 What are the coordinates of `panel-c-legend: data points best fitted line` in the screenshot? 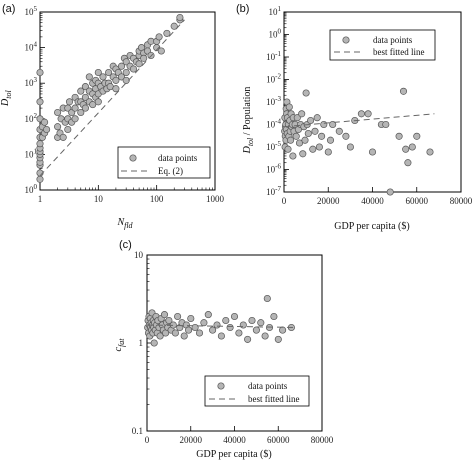 It's located at (257, 391).